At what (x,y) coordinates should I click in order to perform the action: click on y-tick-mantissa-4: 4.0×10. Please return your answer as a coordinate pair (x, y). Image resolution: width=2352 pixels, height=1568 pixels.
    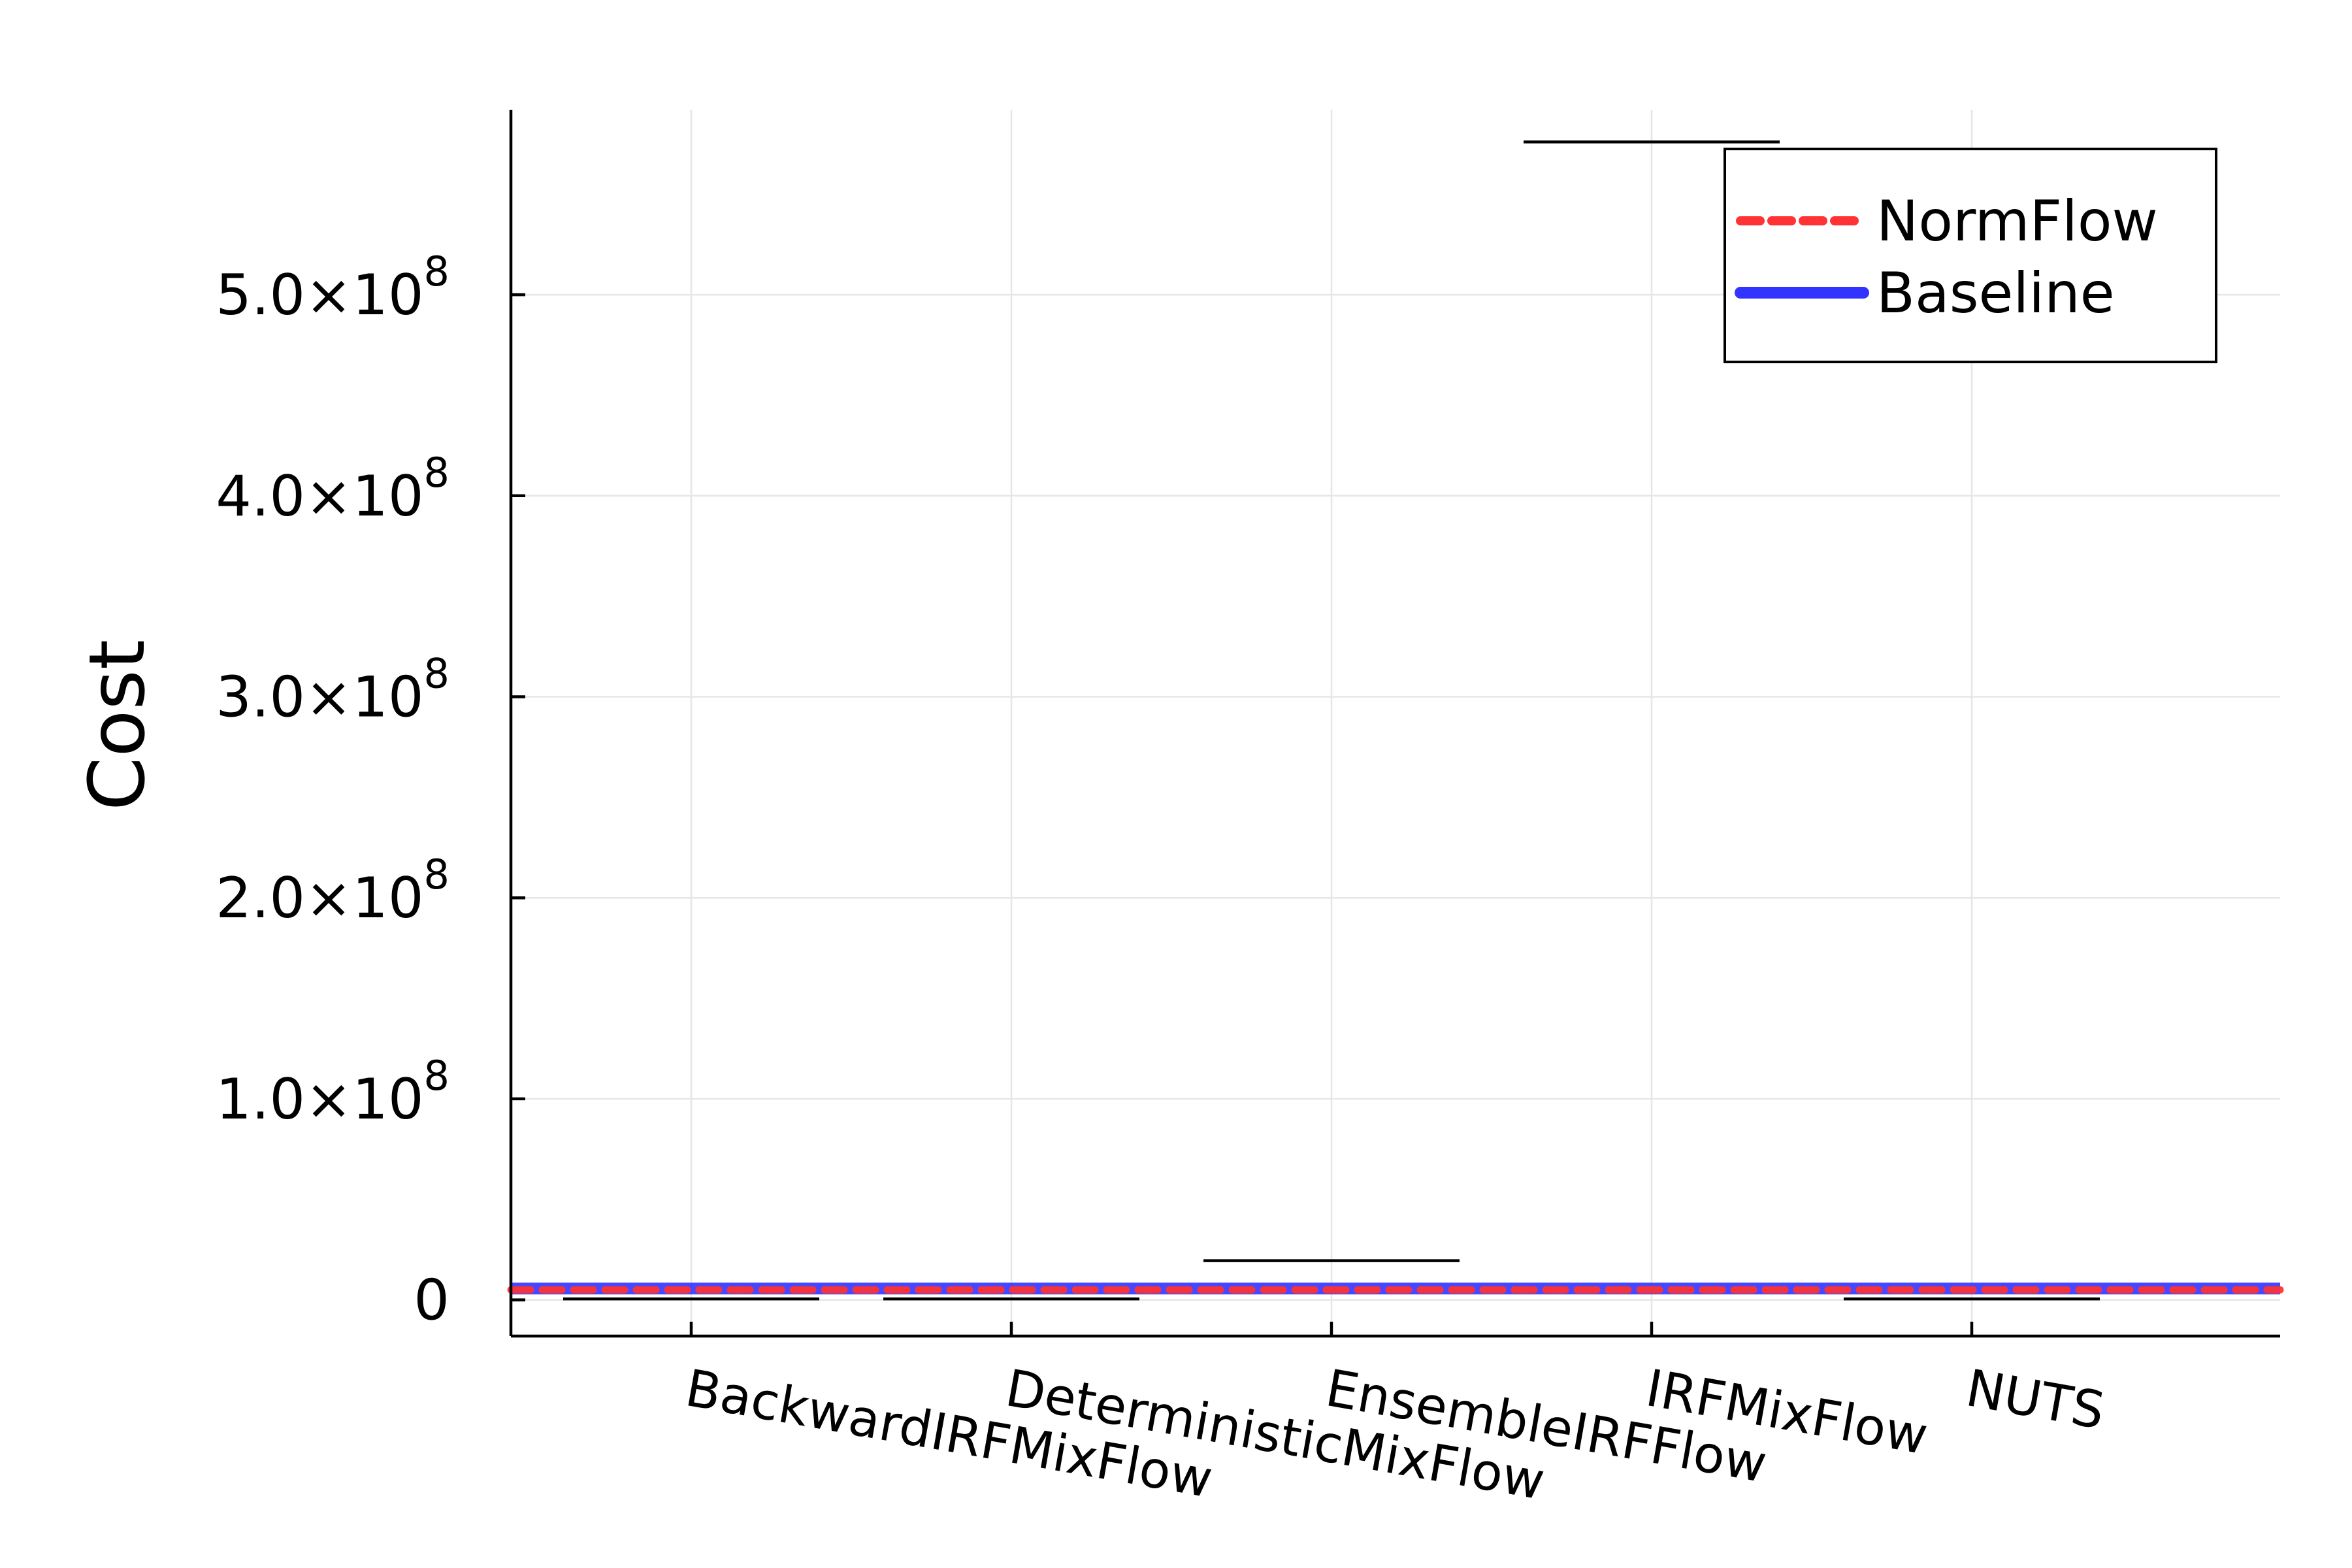
    Looking at the image, I should click on (319, 496).